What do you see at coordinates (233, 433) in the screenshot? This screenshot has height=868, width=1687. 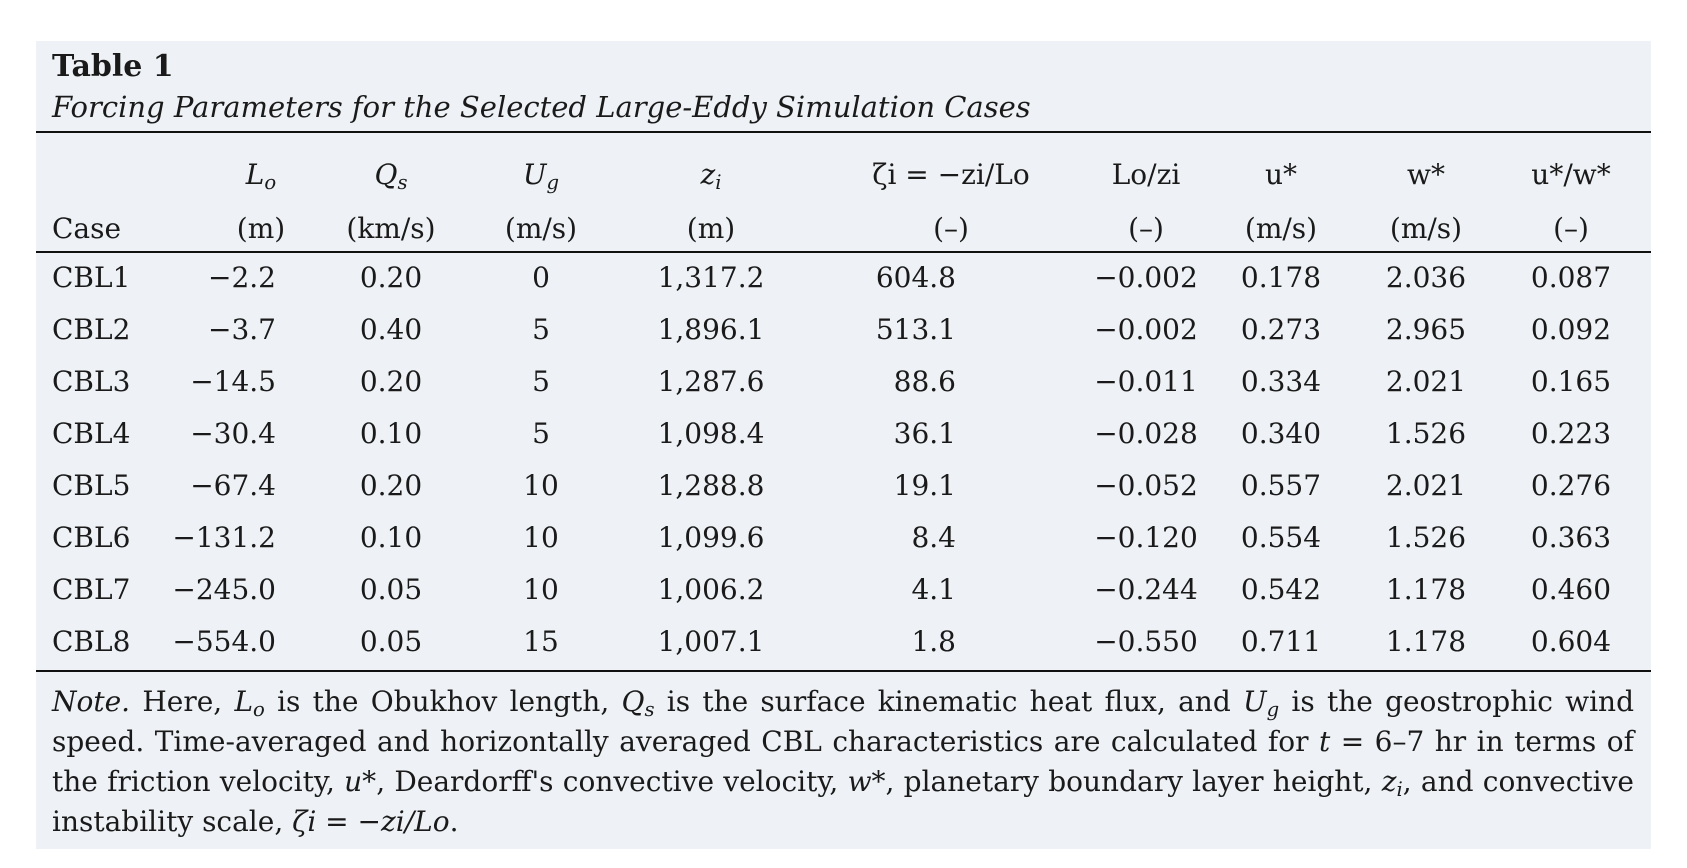 I see `lo-cell: −30.4` at bounding box center [233, 433].